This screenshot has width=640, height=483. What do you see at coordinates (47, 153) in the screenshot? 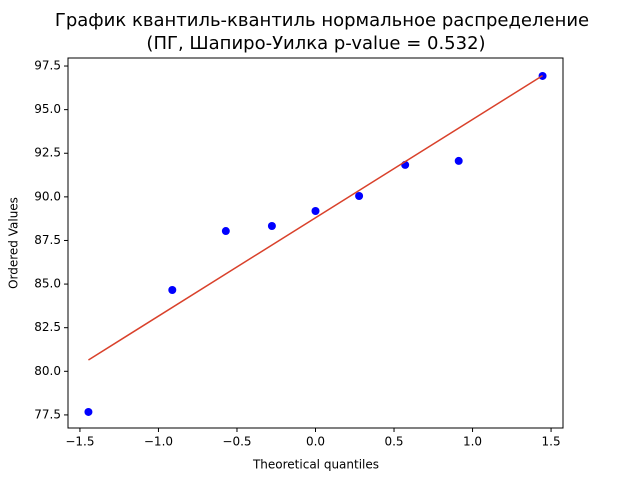
I see `y-tick-label: 92.5` at bounding box center [47, 153].